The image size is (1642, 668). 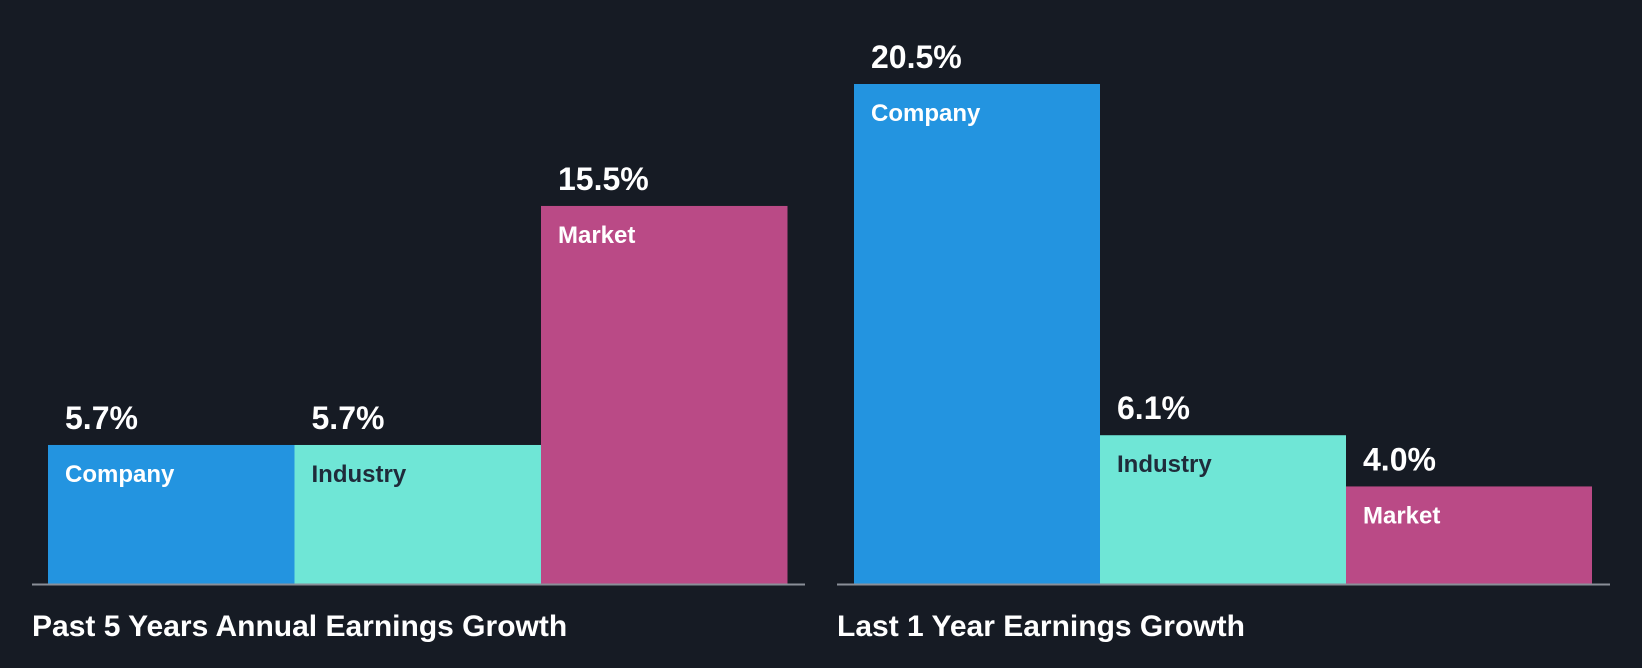 What do you see at coordinates (916, 57) in the screenshot?
I see `value-label-company: 20.5%` at bounding box center [916, 57].